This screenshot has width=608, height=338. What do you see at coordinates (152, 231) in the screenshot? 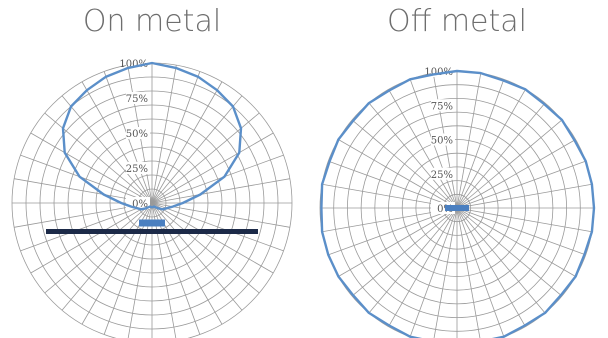
I see `metal-plate` at bounding box center [152, 231].